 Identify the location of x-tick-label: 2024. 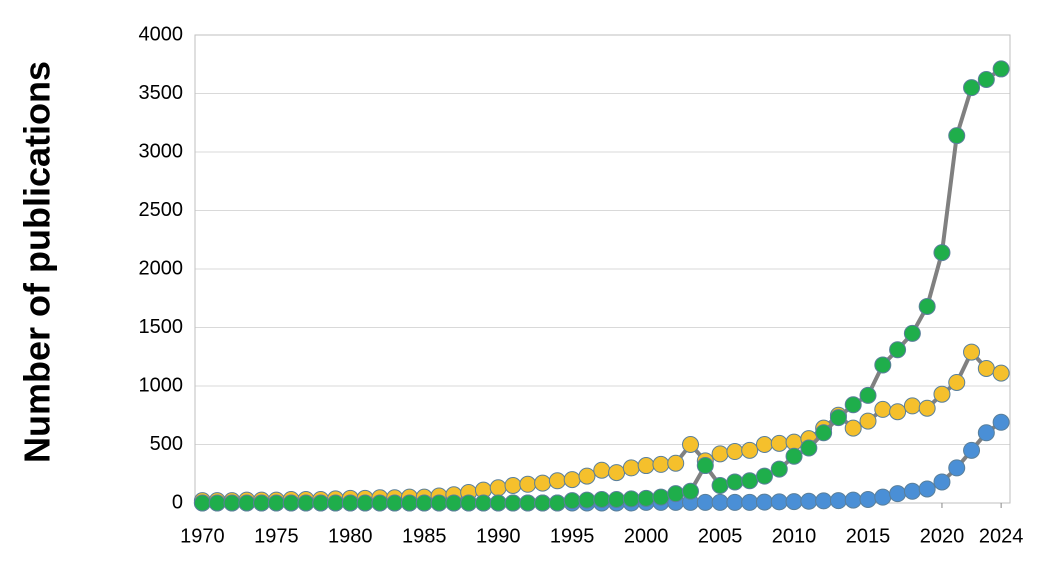
(1001, 536).